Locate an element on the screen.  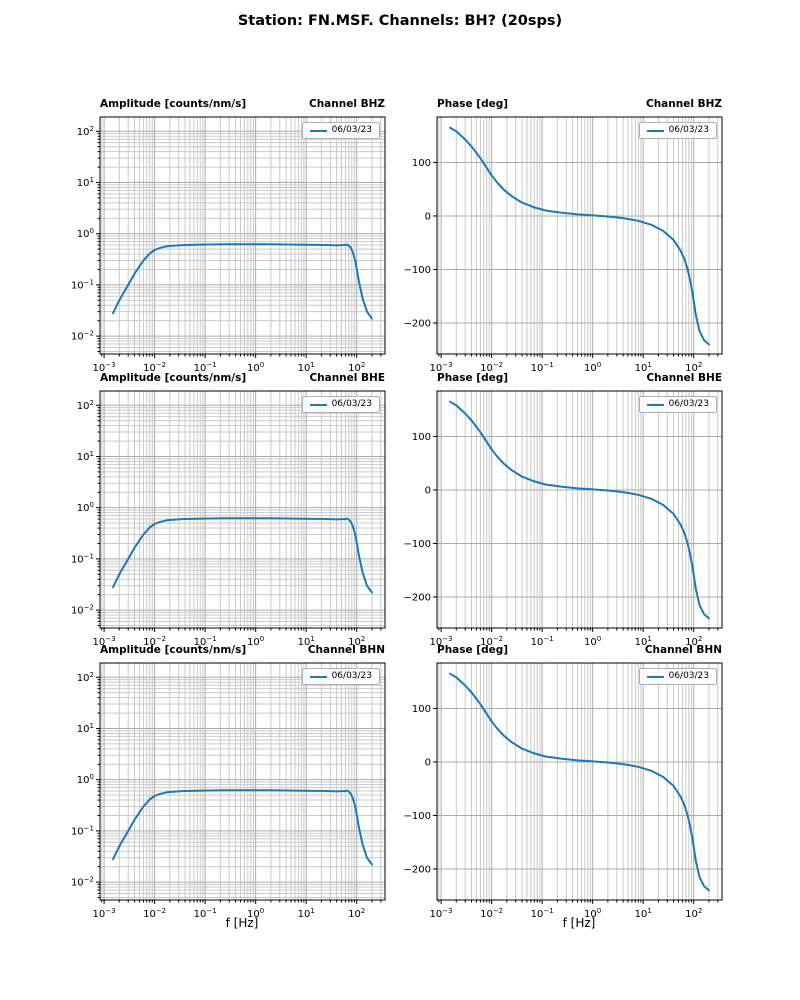
x-axis-label-right: f [Hz] is located at coordinates (579, 923).